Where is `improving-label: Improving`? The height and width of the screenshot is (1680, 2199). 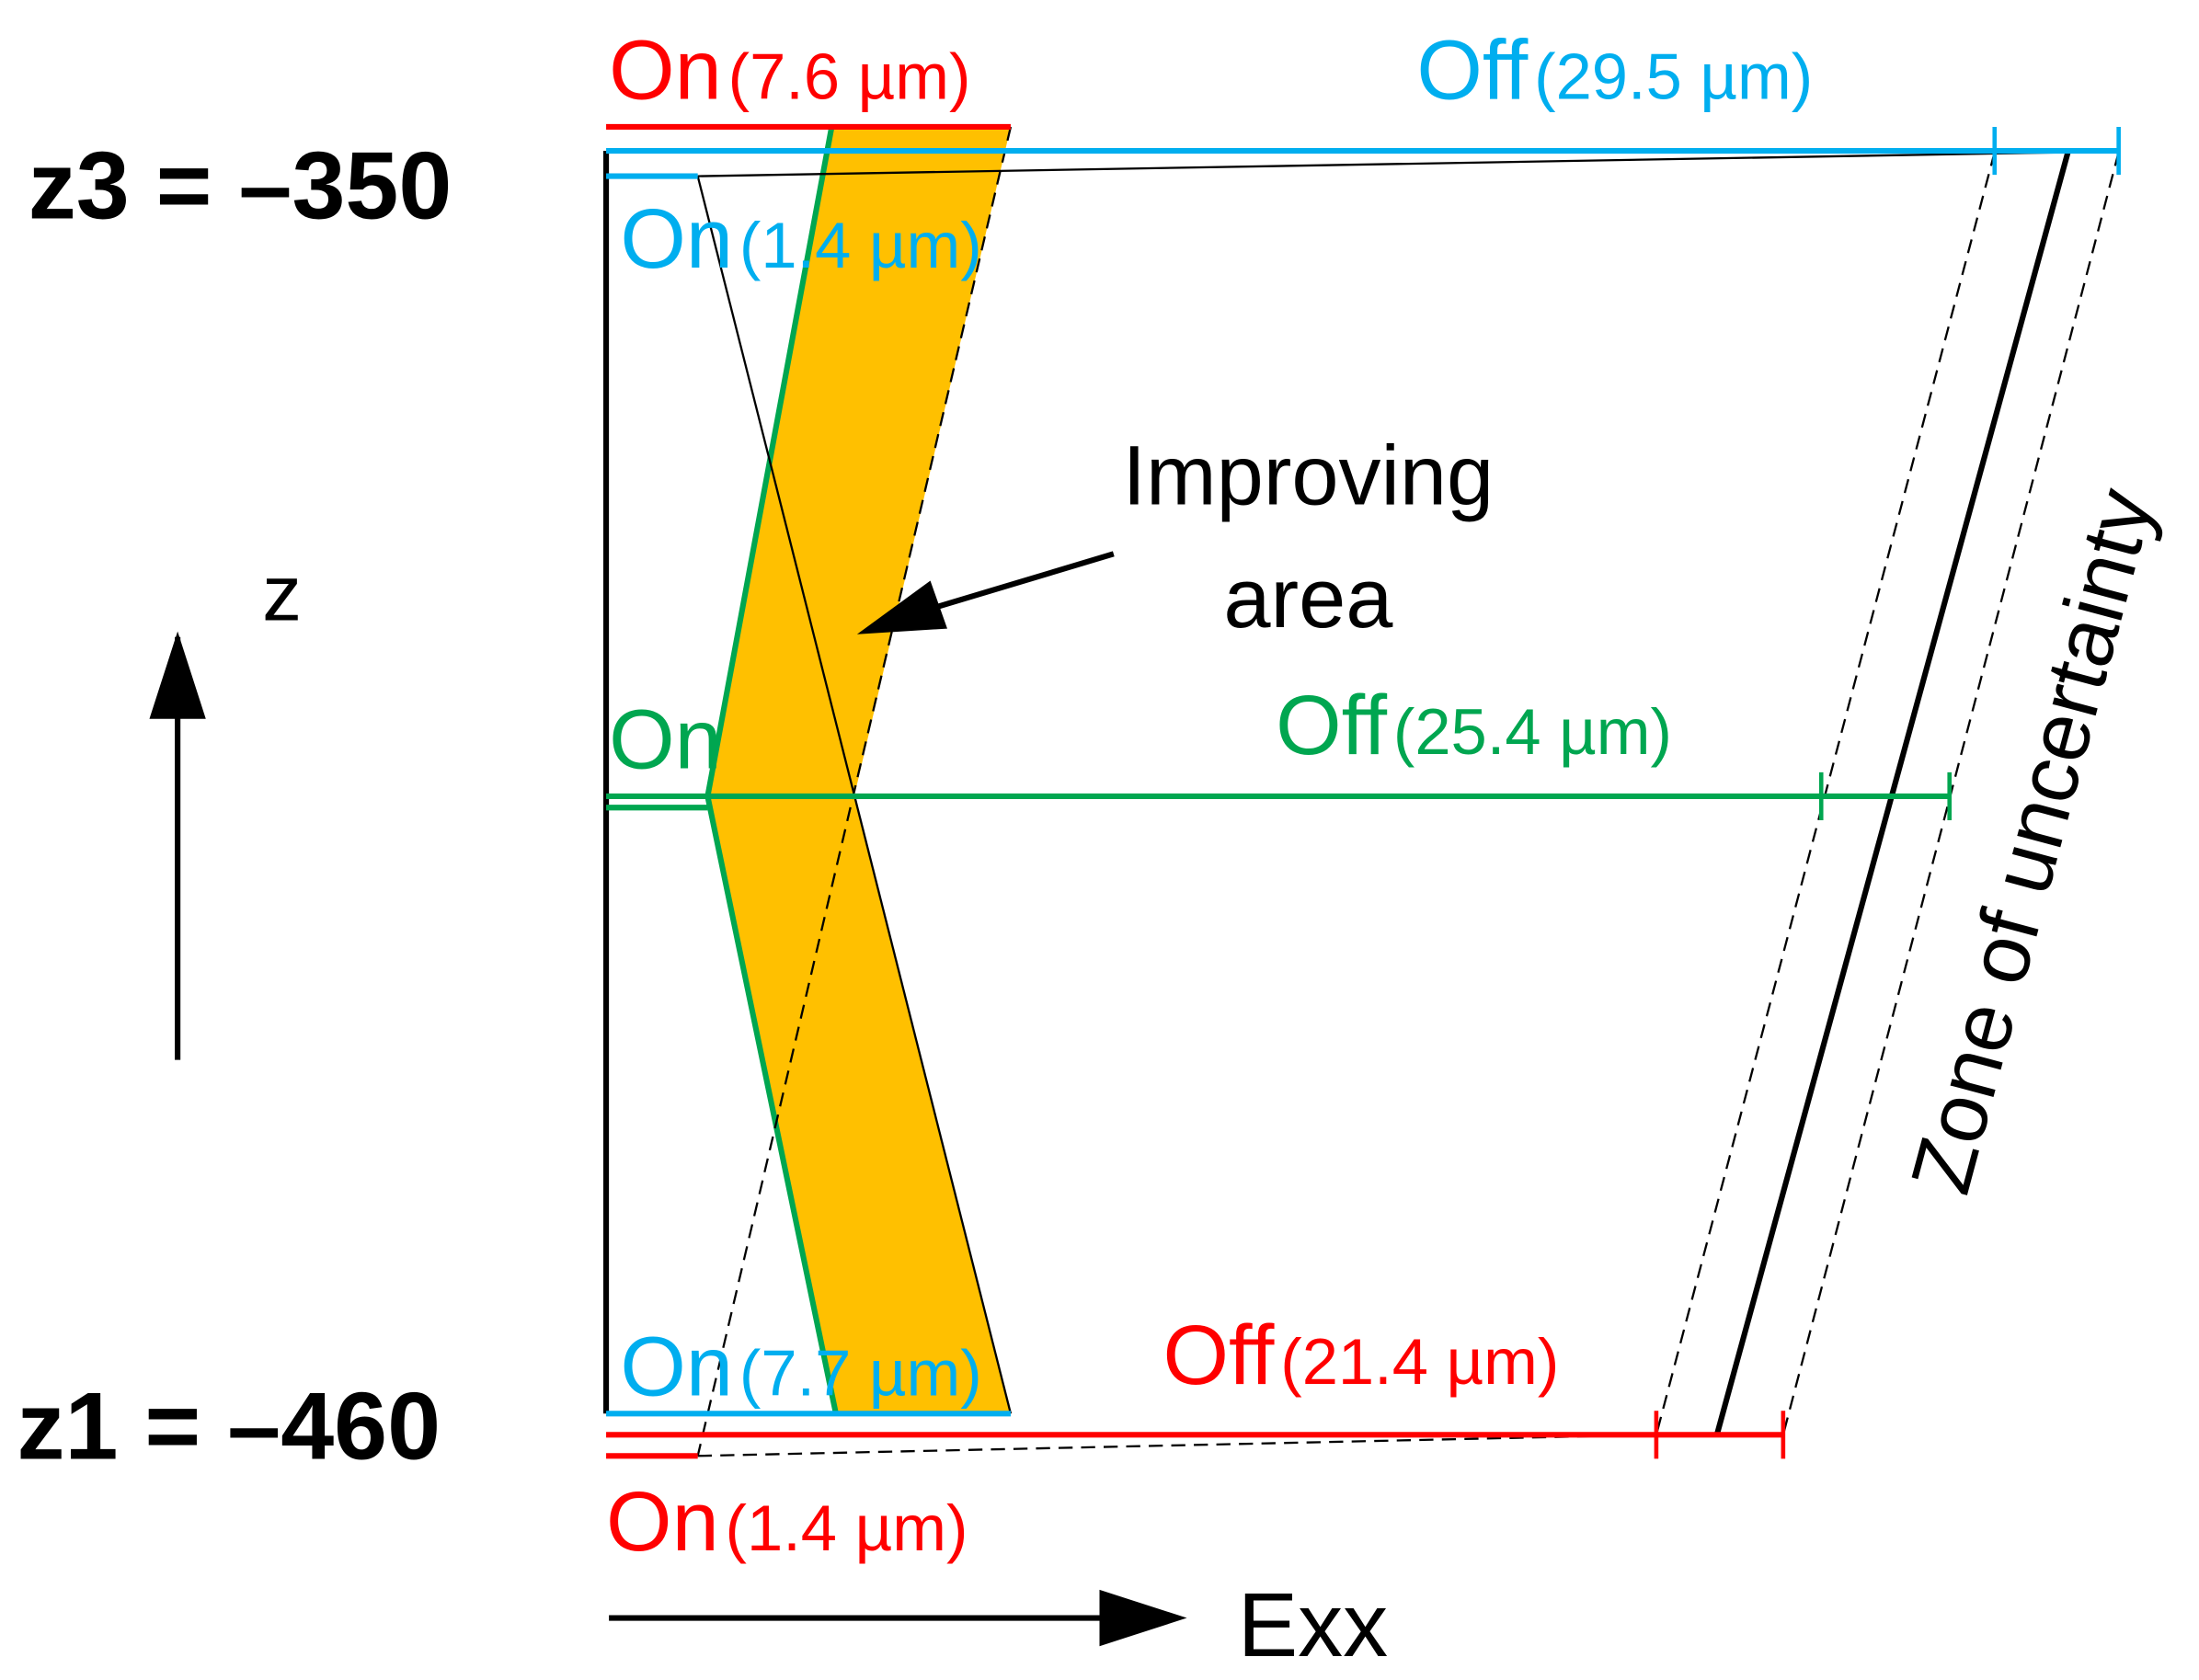
improving-label: Improving is located at coordinates (1308, 476).